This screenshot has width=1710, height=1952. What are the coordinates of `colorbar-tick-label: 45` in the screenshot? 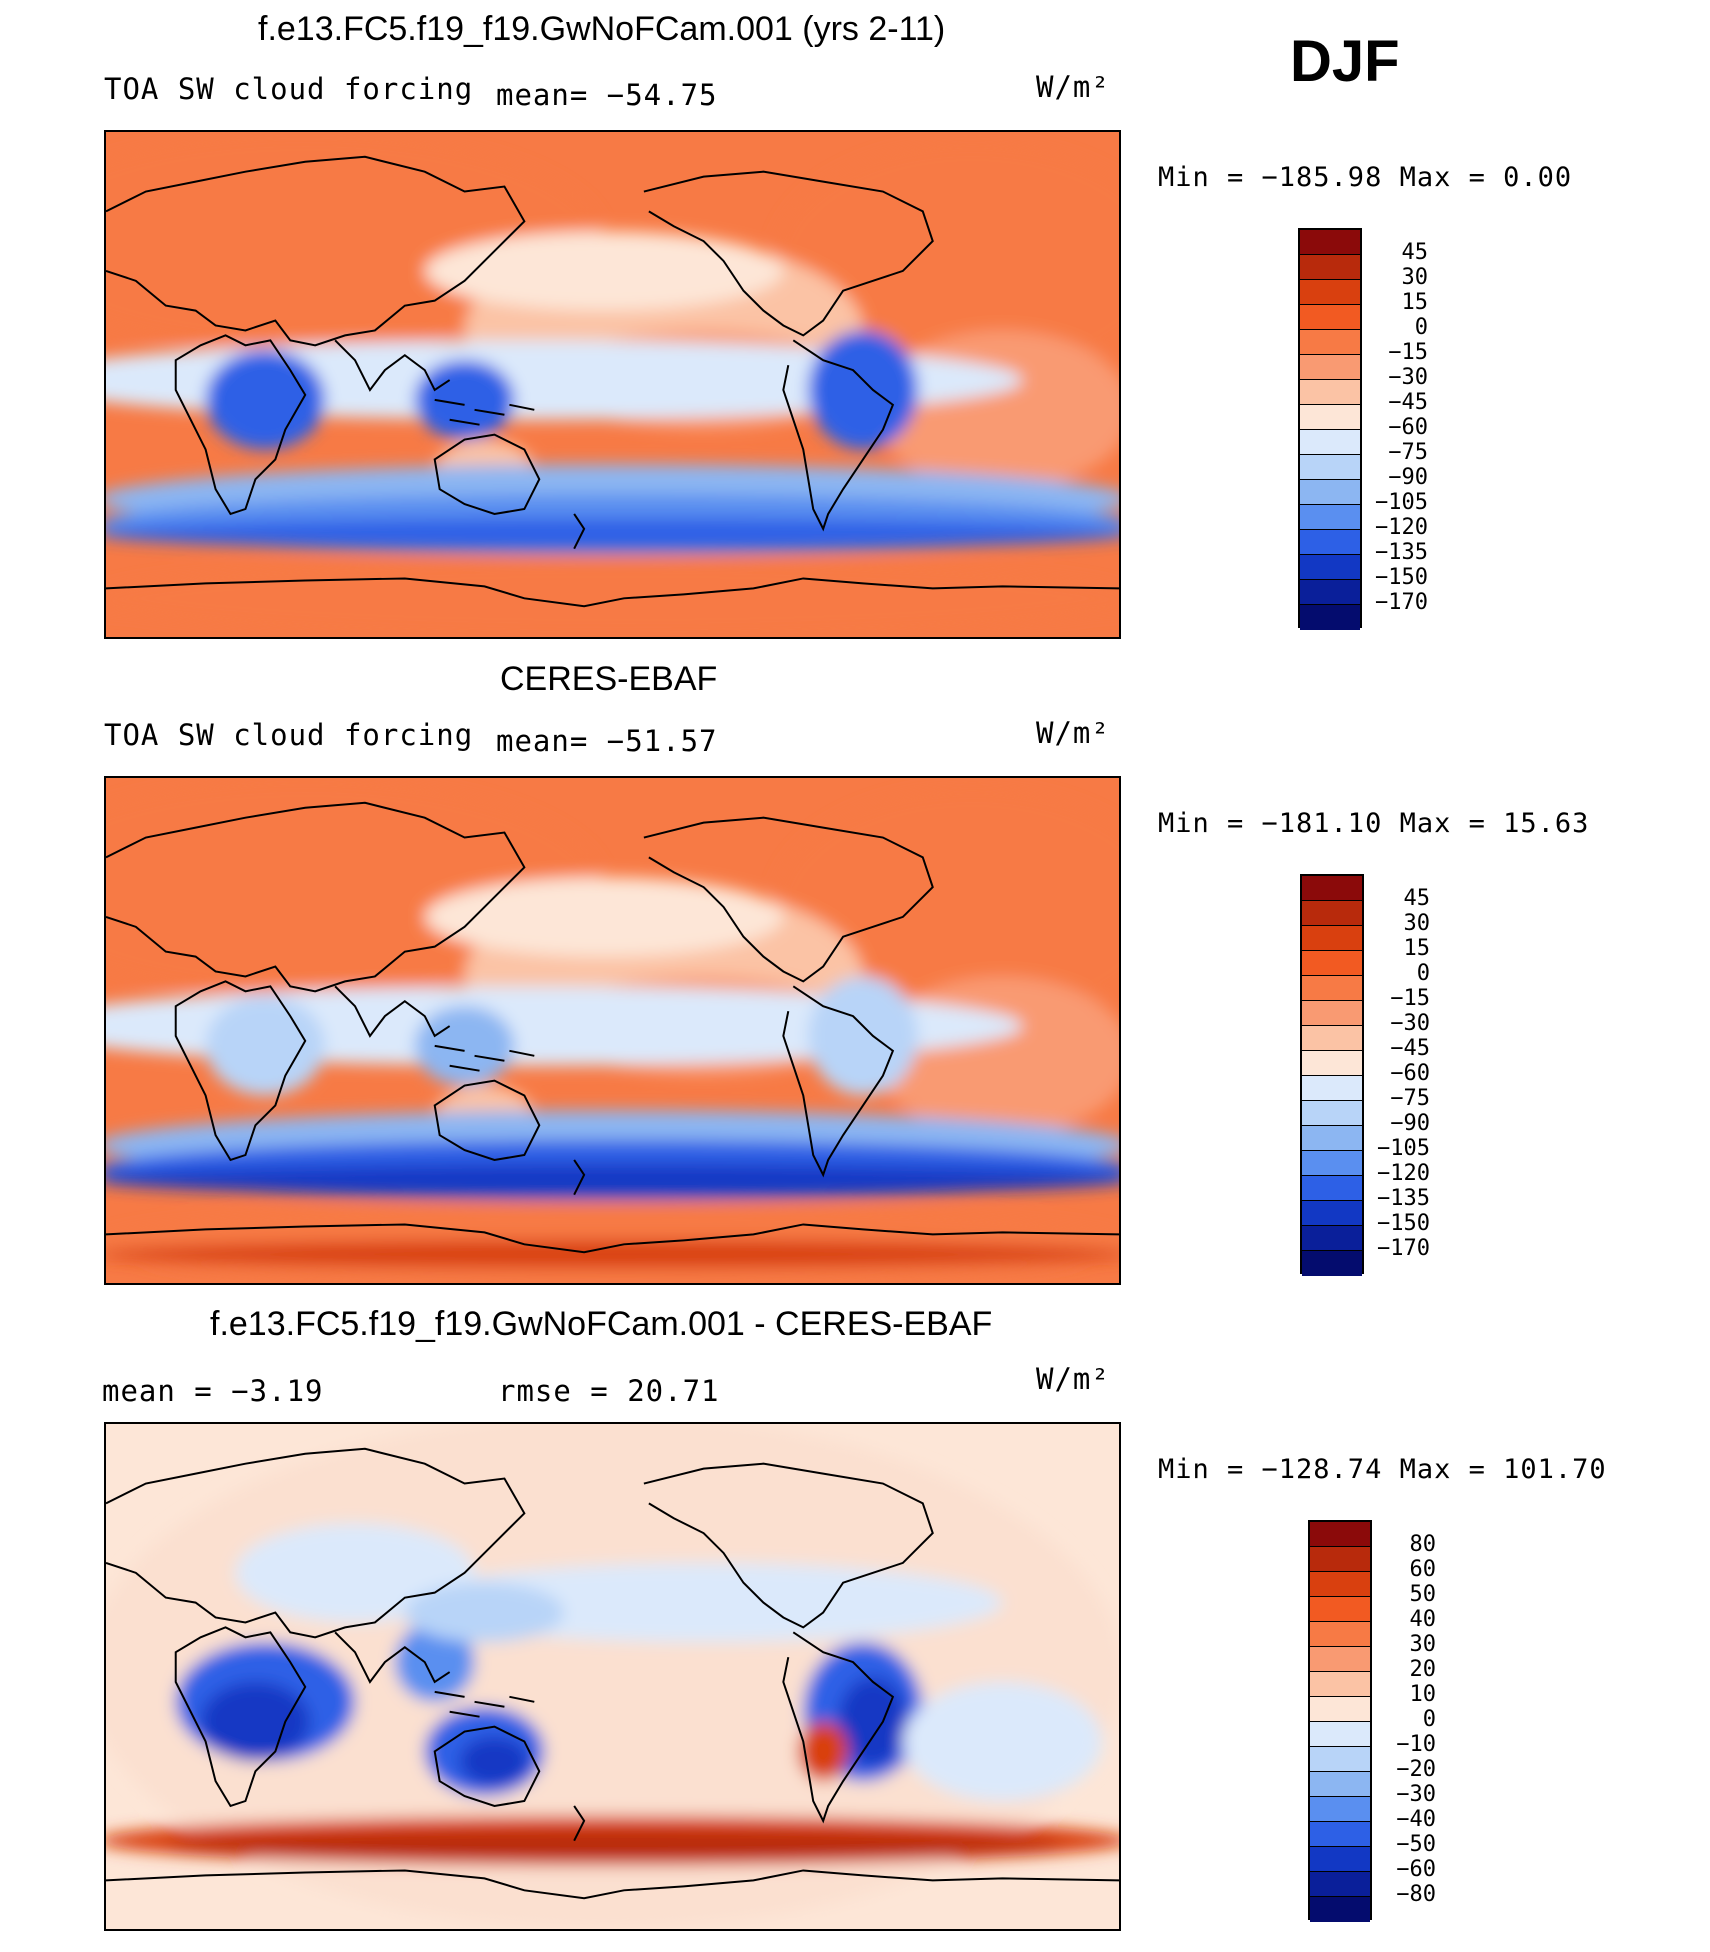 It's located at (1417, 898).